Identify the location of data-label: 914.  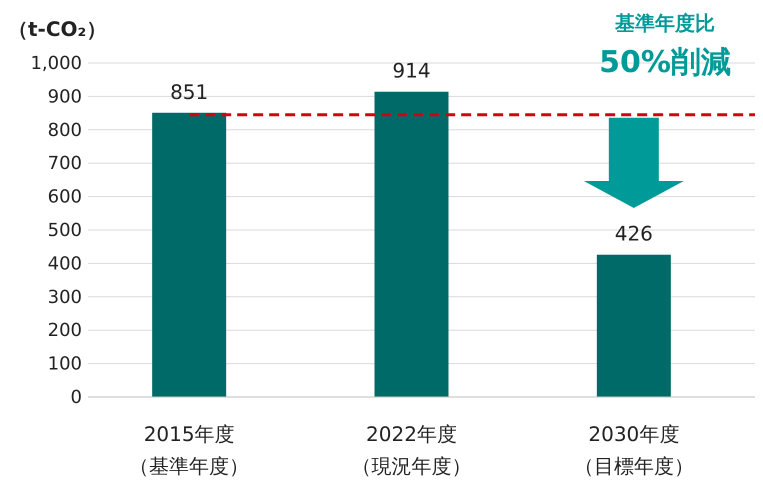
(411, 70).